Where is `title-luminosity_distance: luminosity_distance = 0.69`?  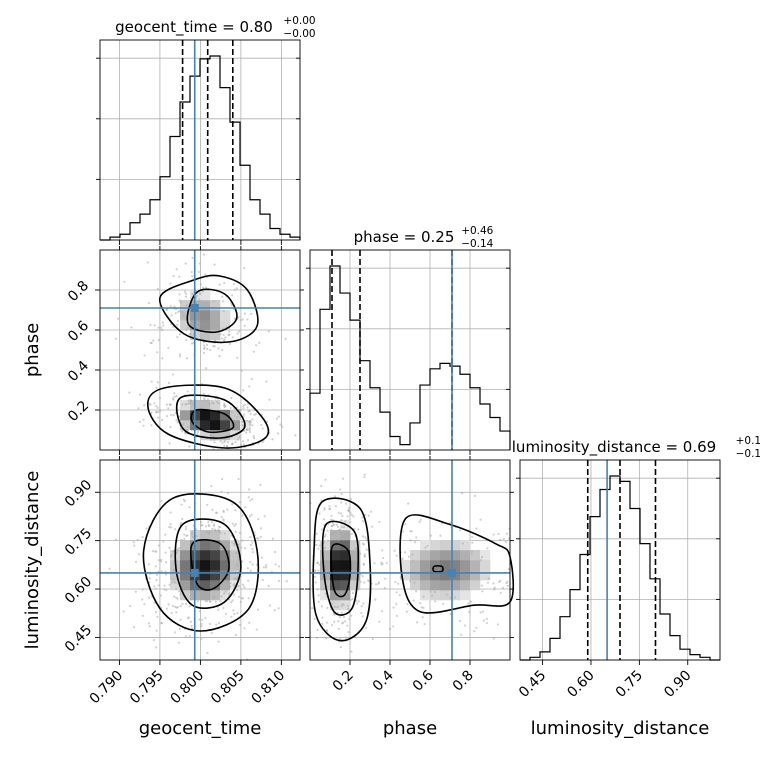
title-luminosity_distance: luminosity_distance = 0.69 is located at coordinates (614, 447).